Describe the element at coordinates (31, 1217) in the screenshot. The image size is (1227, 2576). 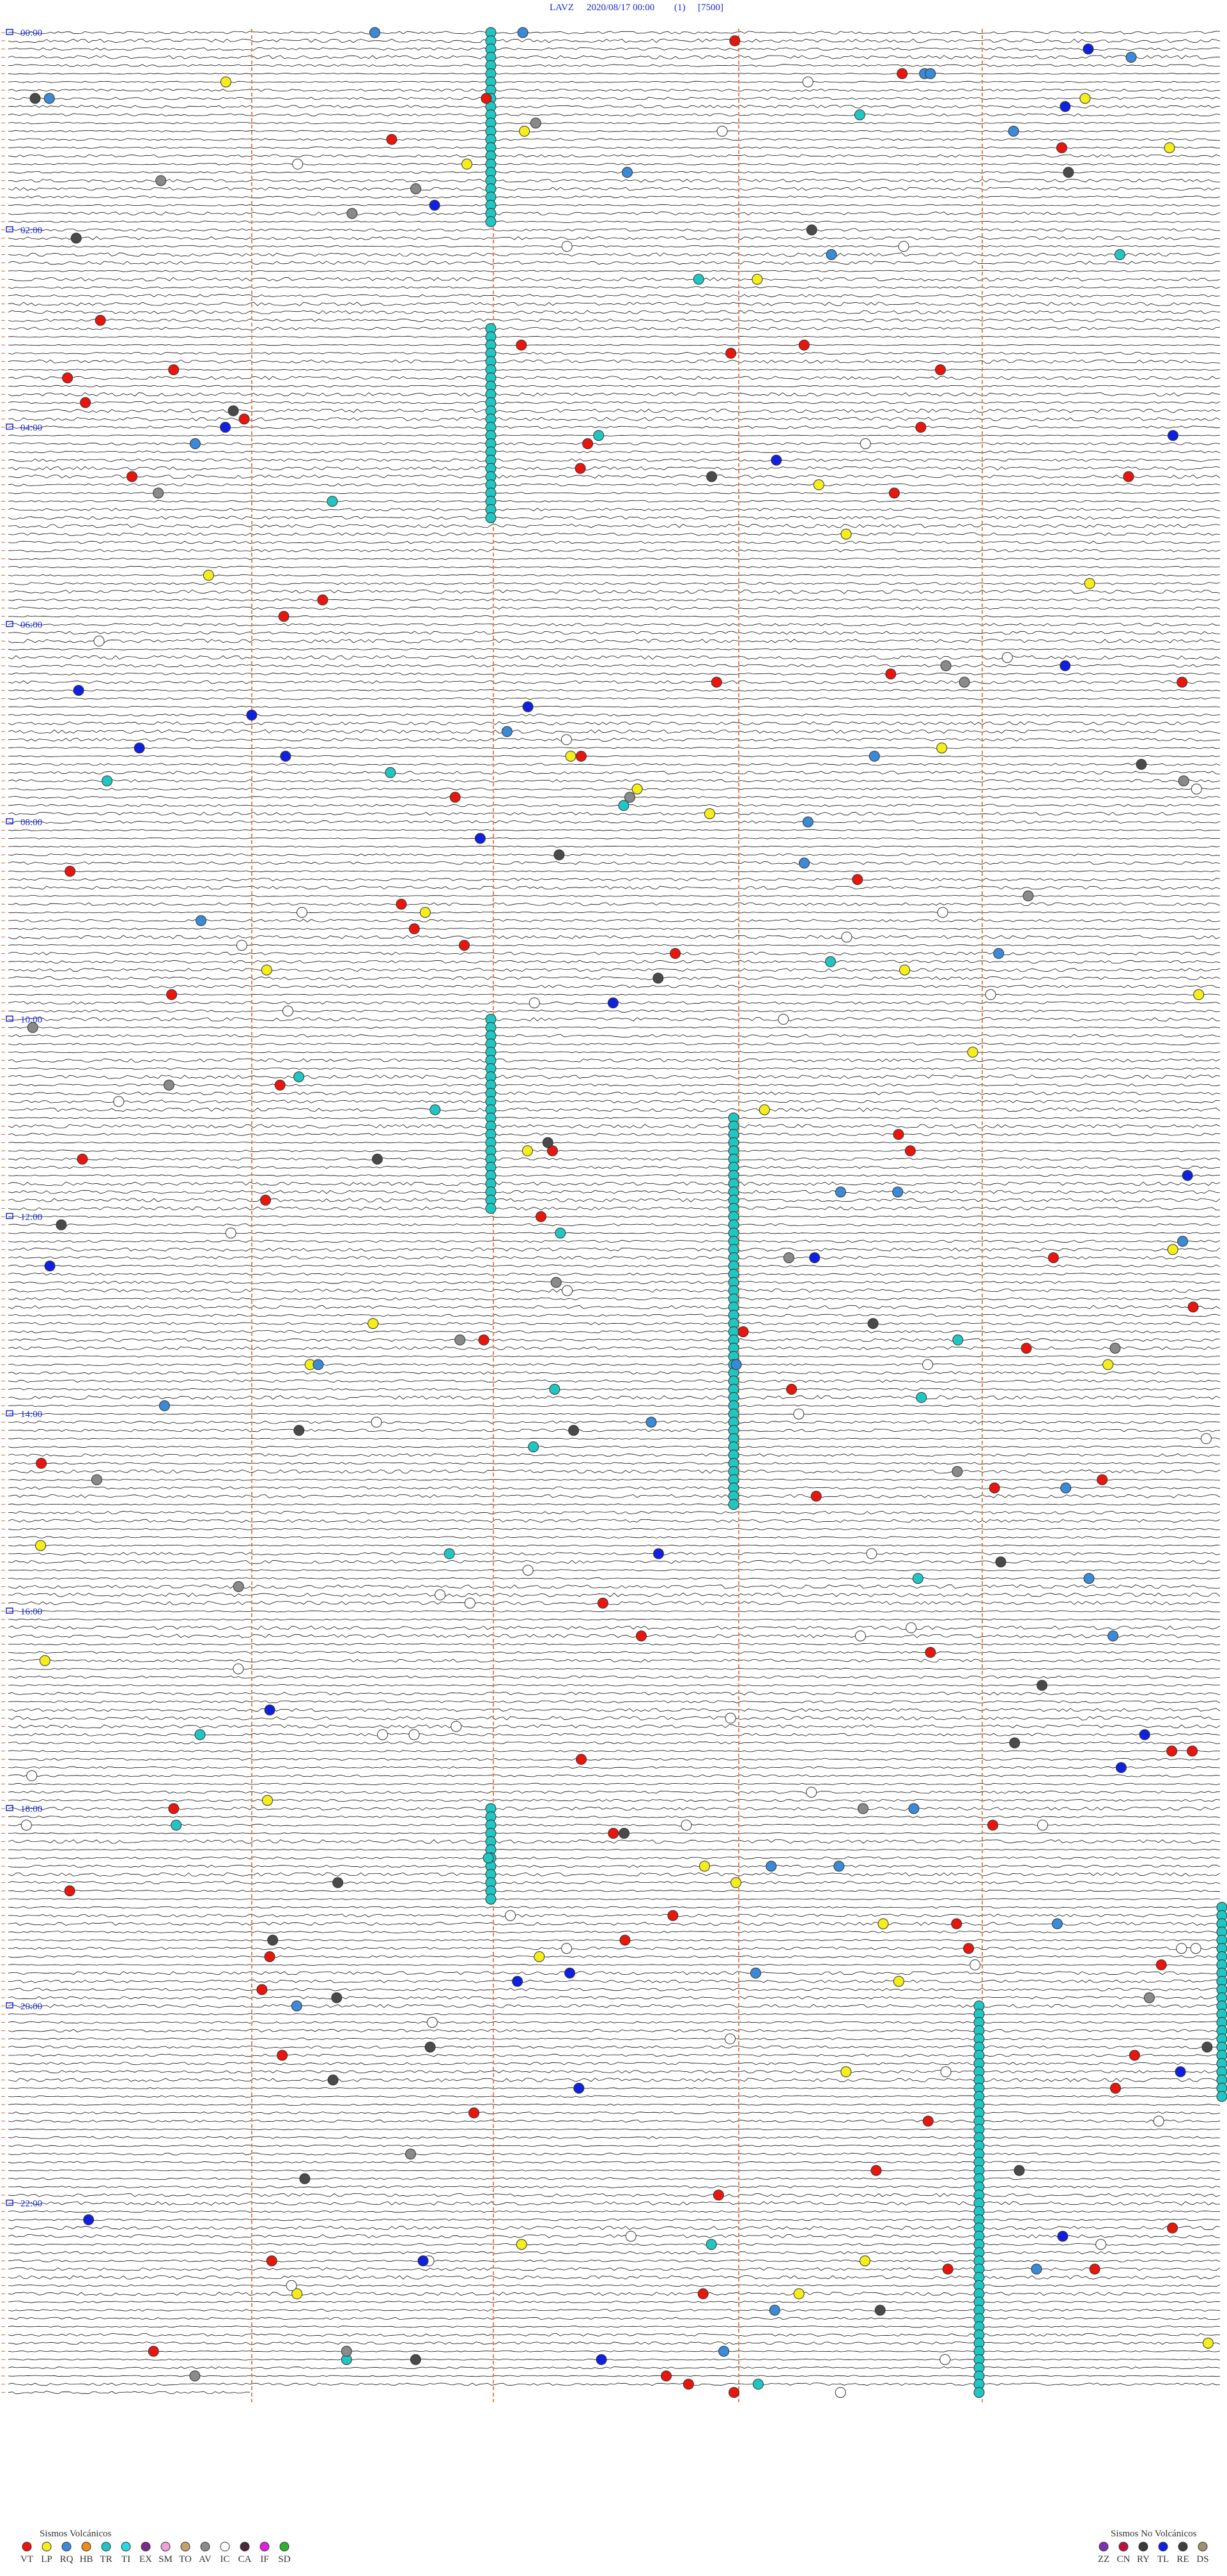
I see `hour-label: 12:00` at that location.